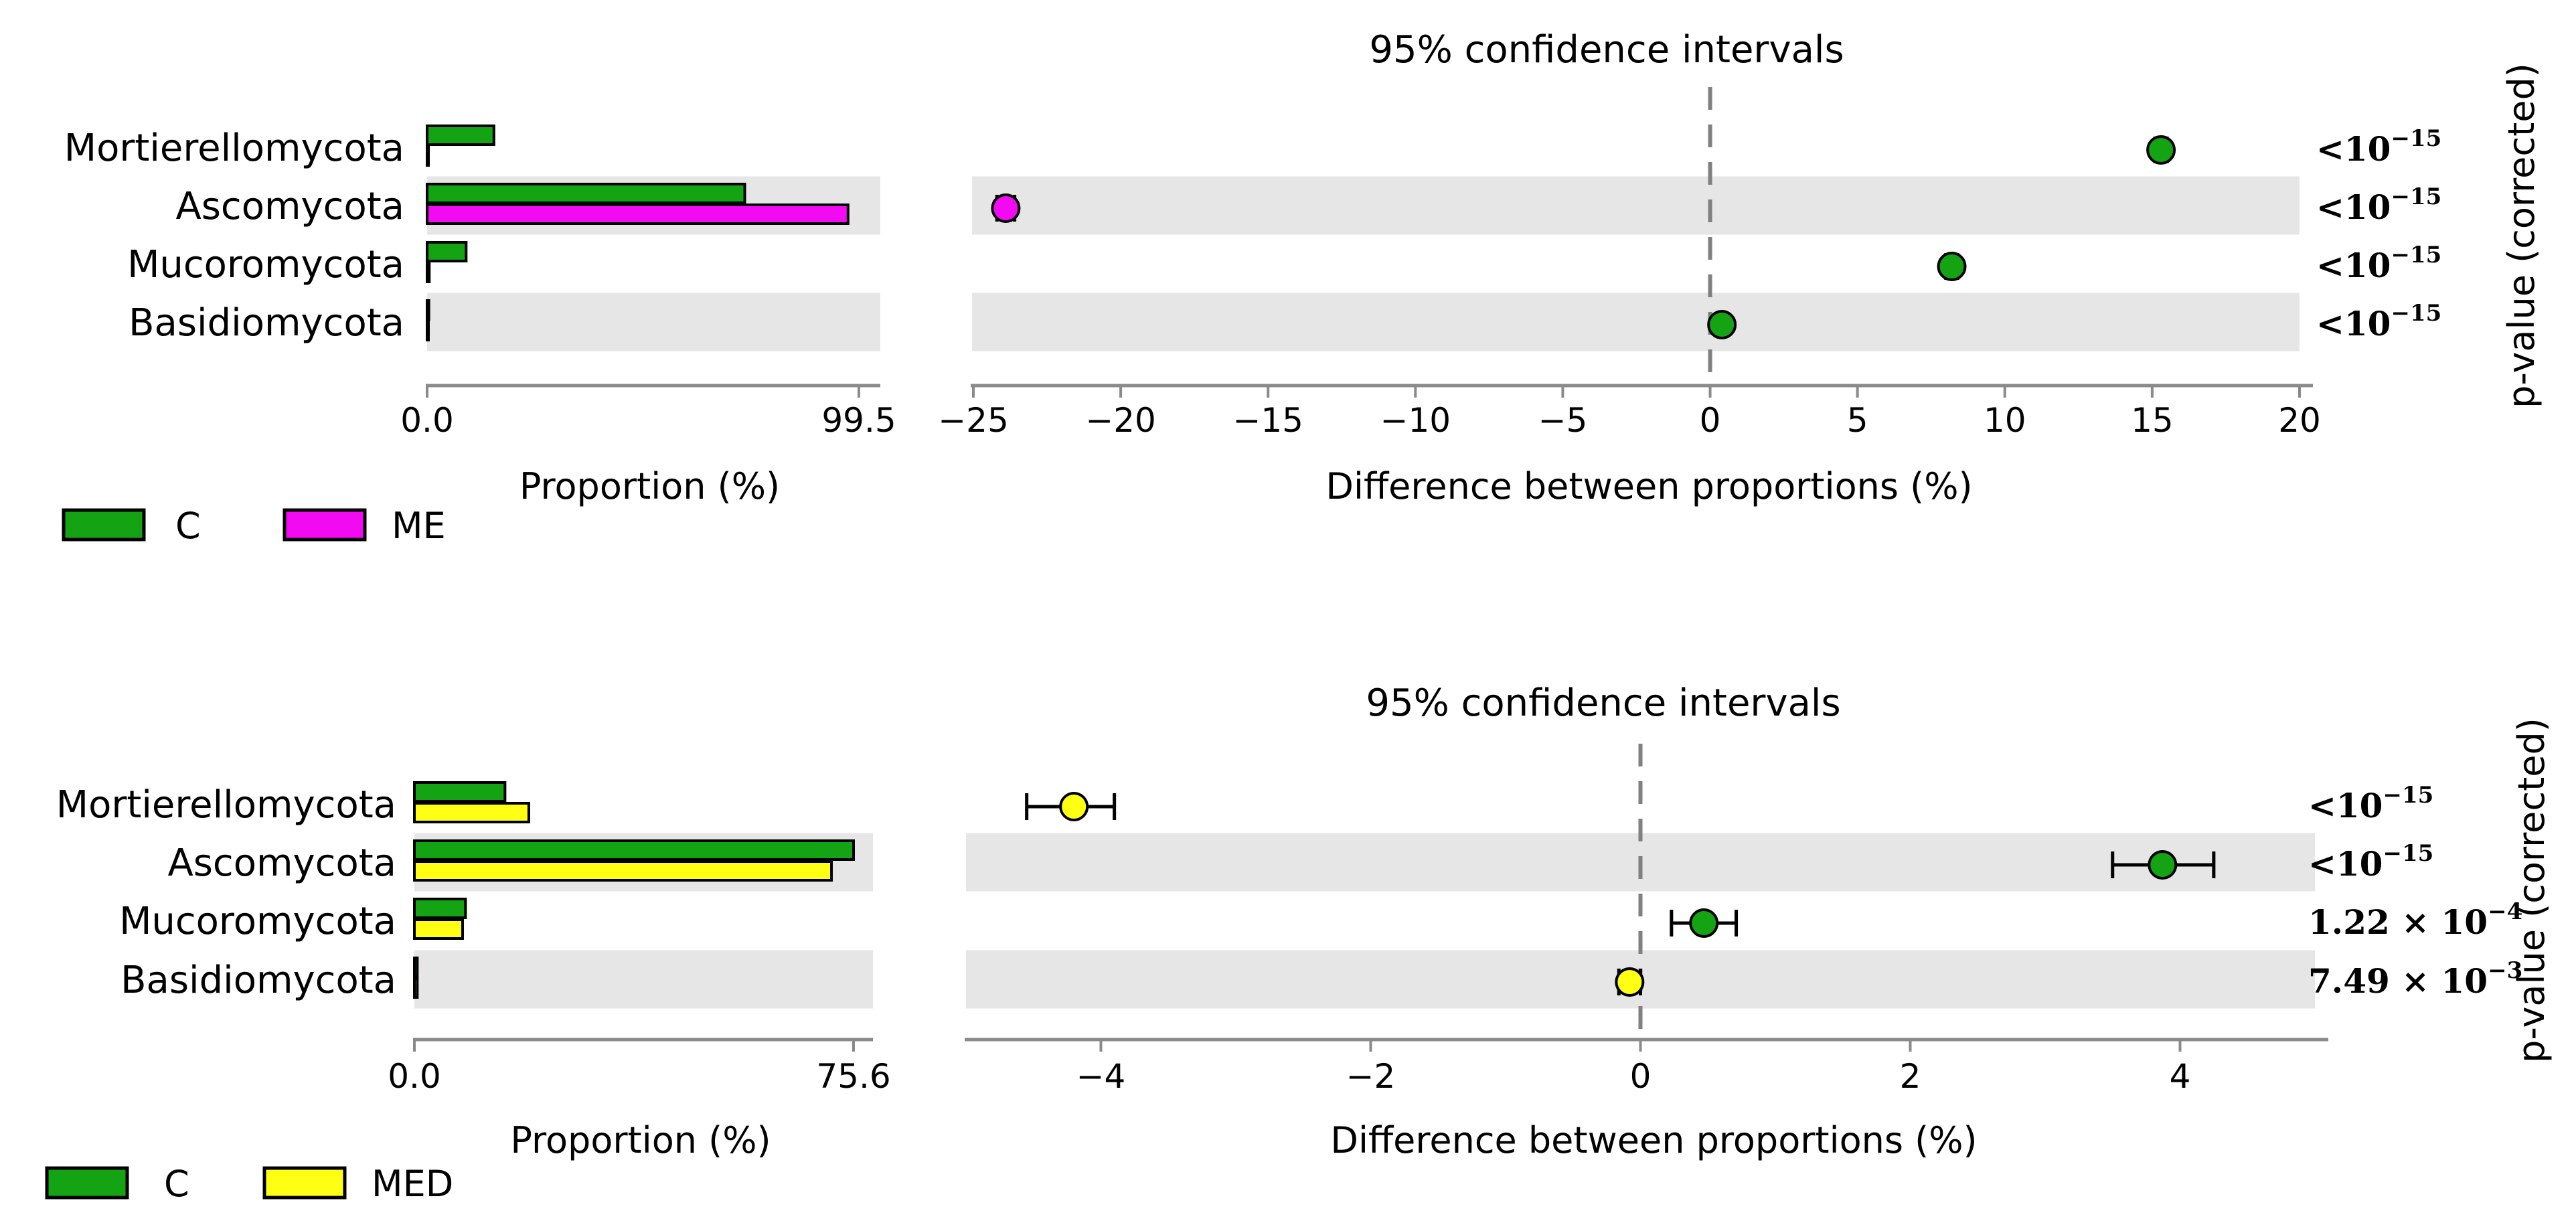  What do you see at coordinates (1268, 420) in the screenshot?
I see `difference-tick-label: −15` at bounding box center [1268, 420].